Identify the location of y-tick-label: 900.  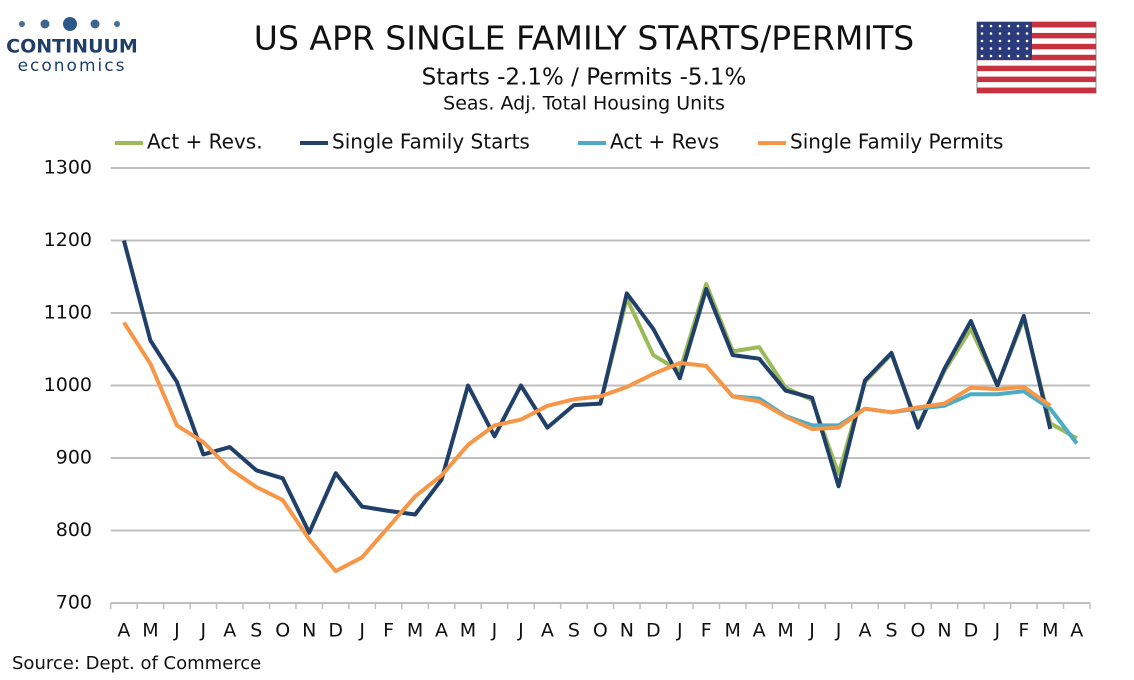
(74, 458).